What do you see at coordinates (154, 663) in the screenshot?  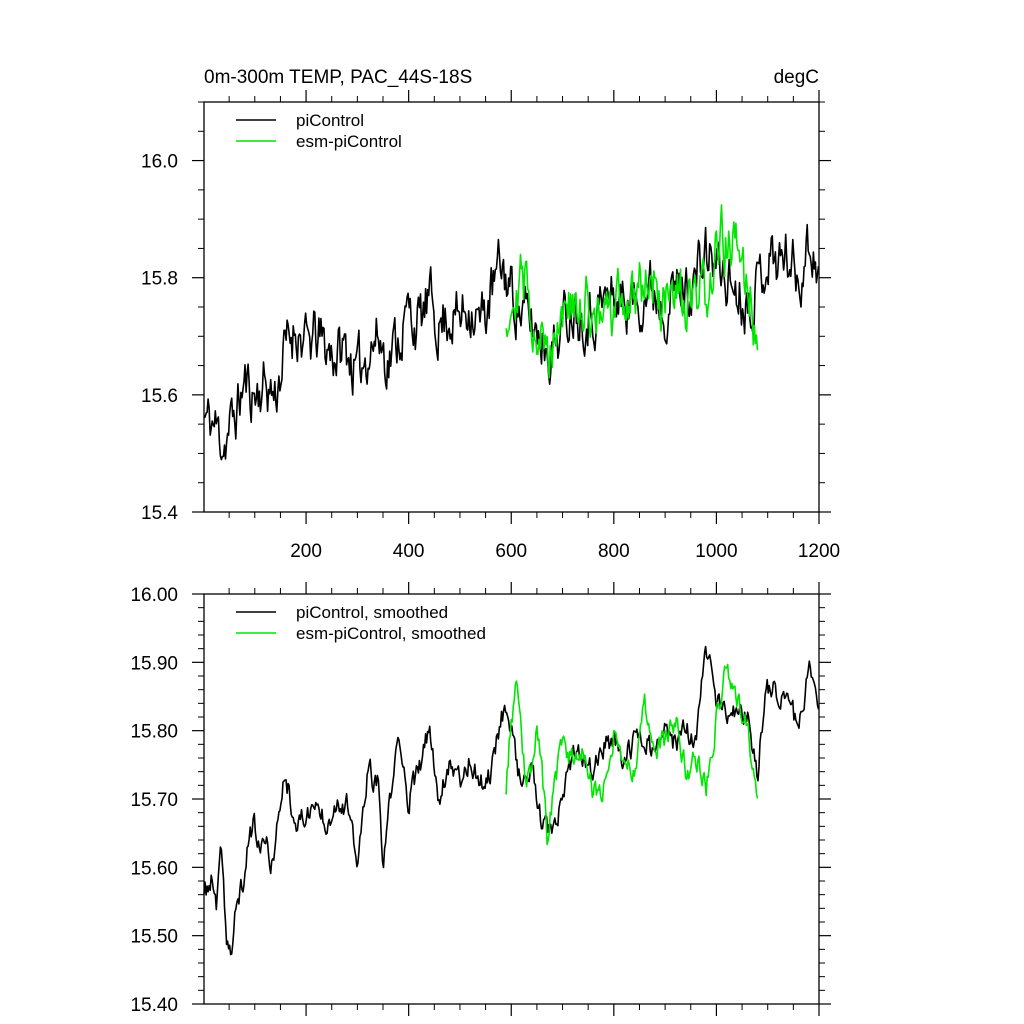 I see `y-tick-label: 15.90` at bounding box center [154, 663].